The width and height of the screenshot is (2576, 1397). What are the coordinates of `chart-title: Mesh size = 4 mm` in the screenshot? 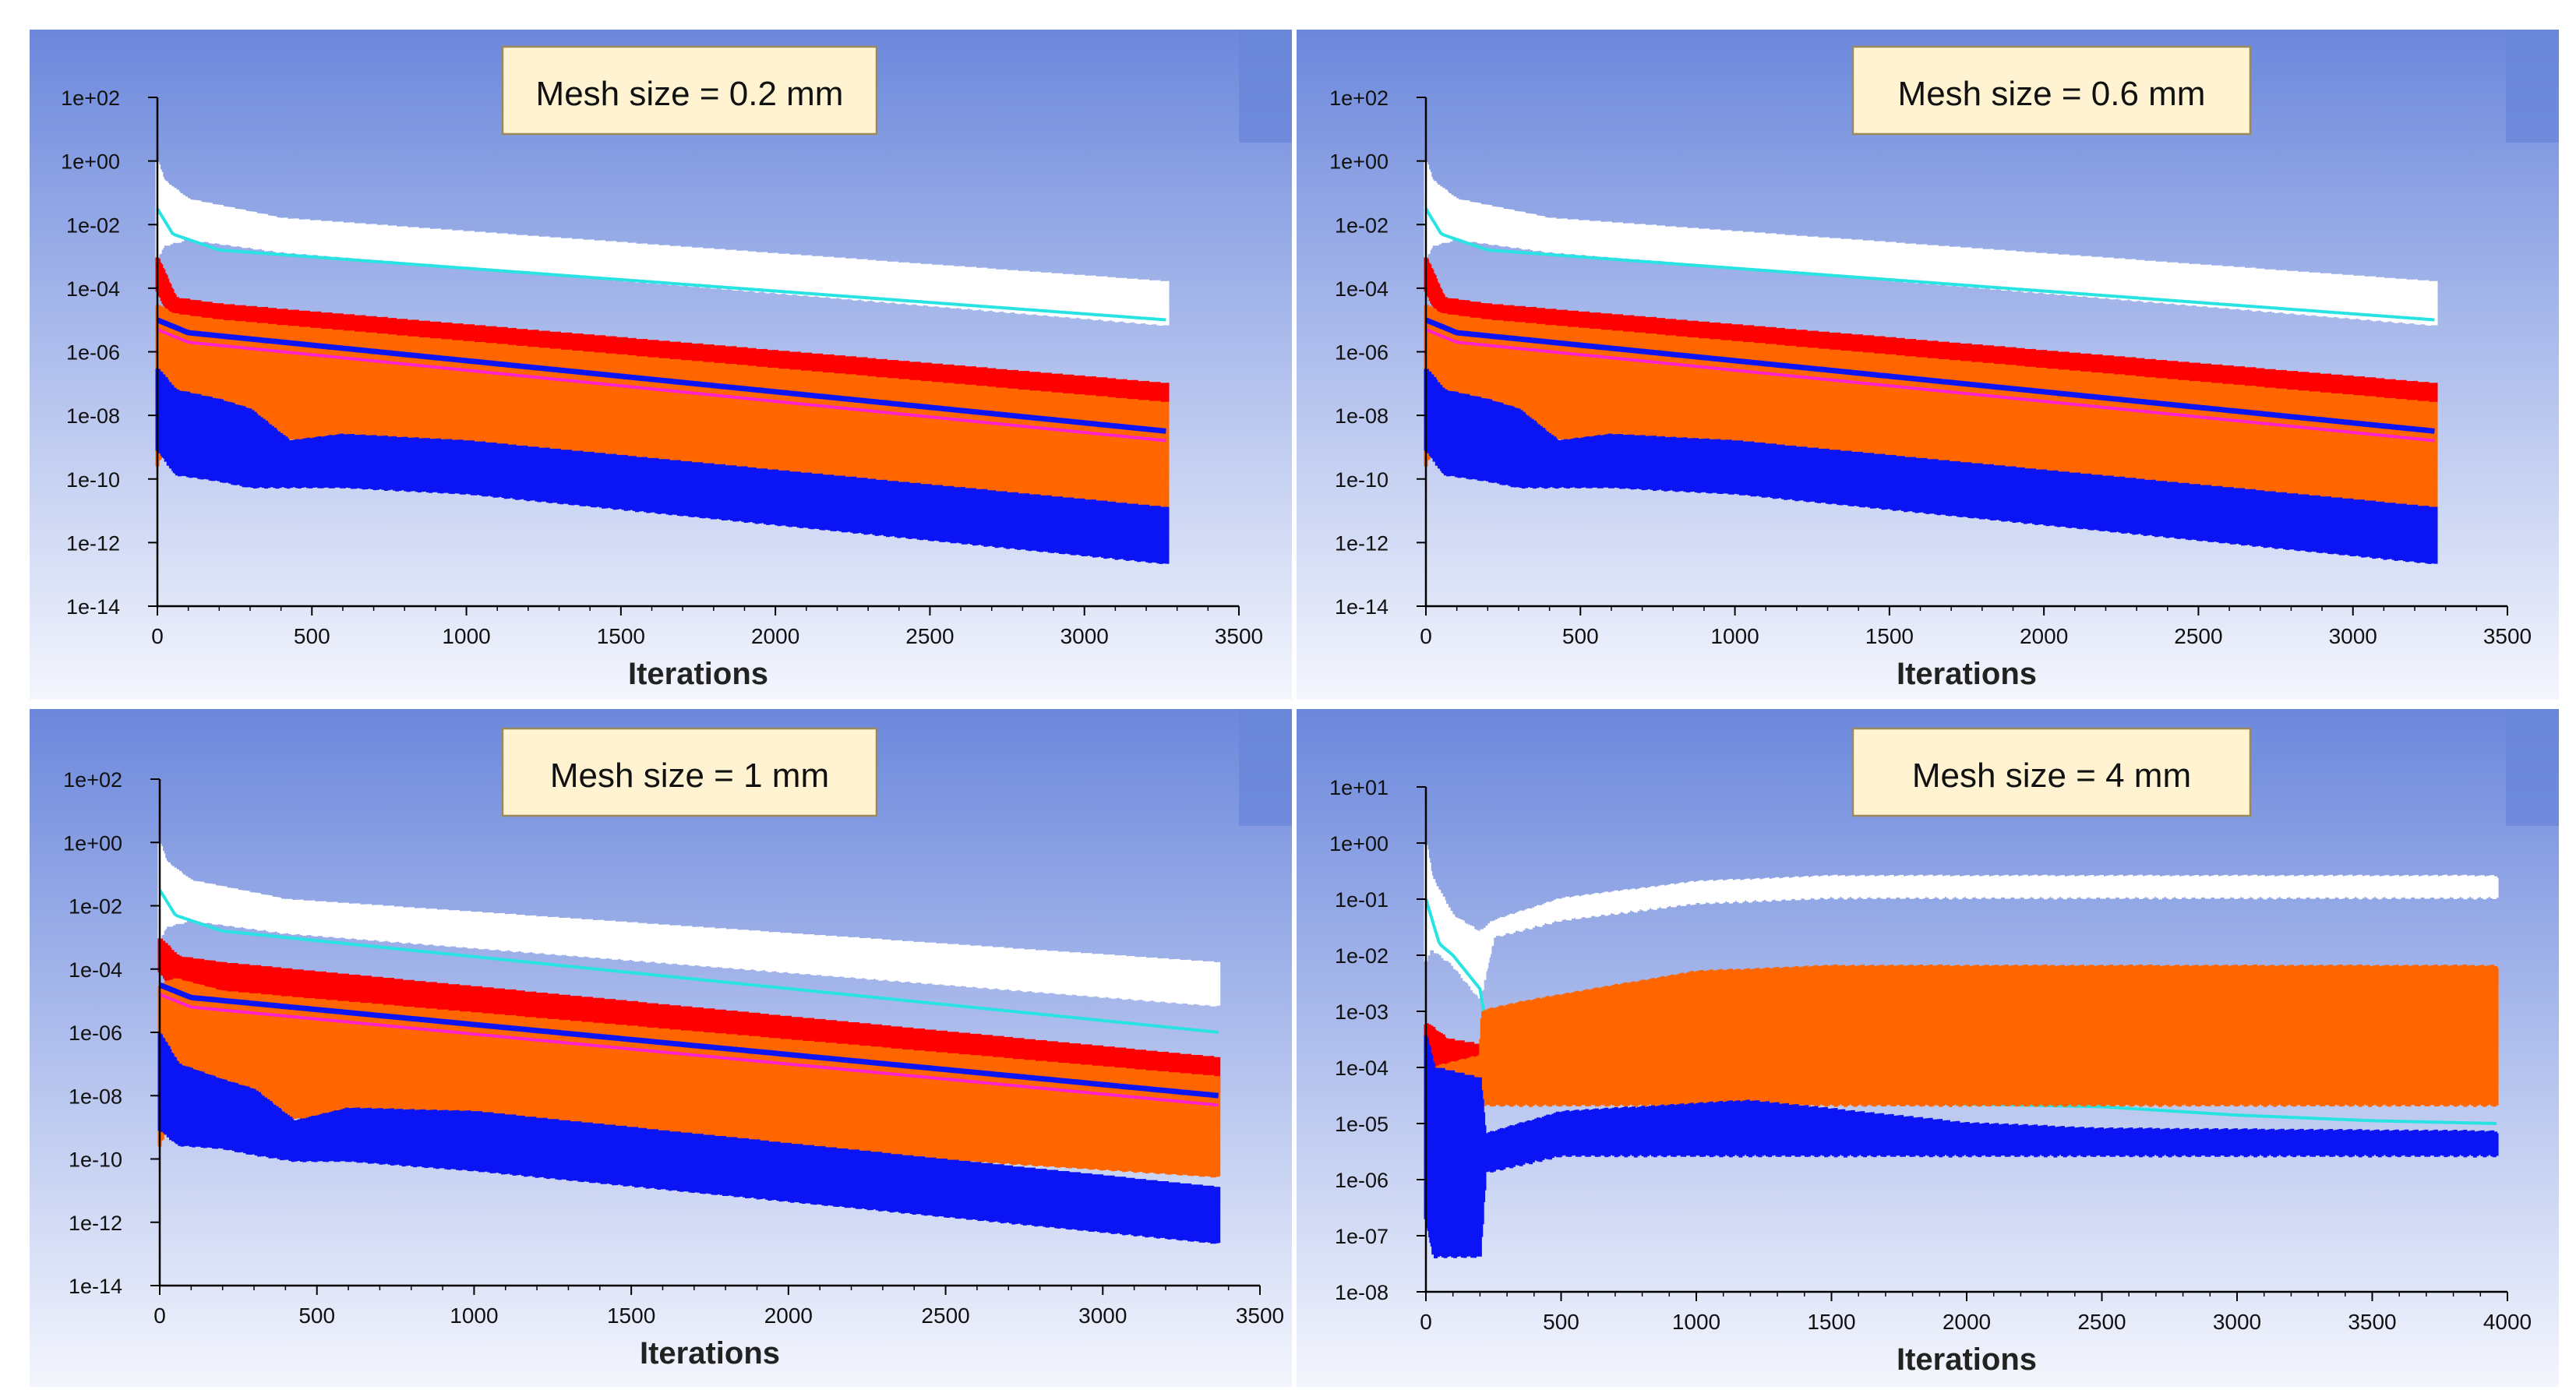 It's located at (2051, 776).